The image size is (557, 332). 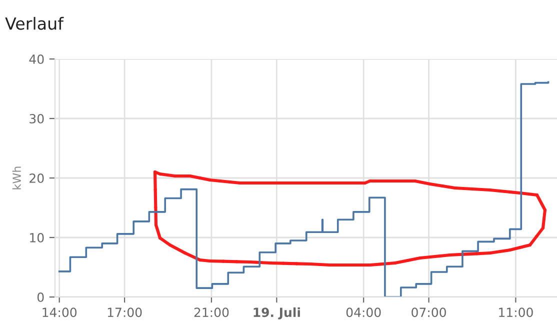 I want to click on y-tick-label: 10, so click(x=37, y=237).